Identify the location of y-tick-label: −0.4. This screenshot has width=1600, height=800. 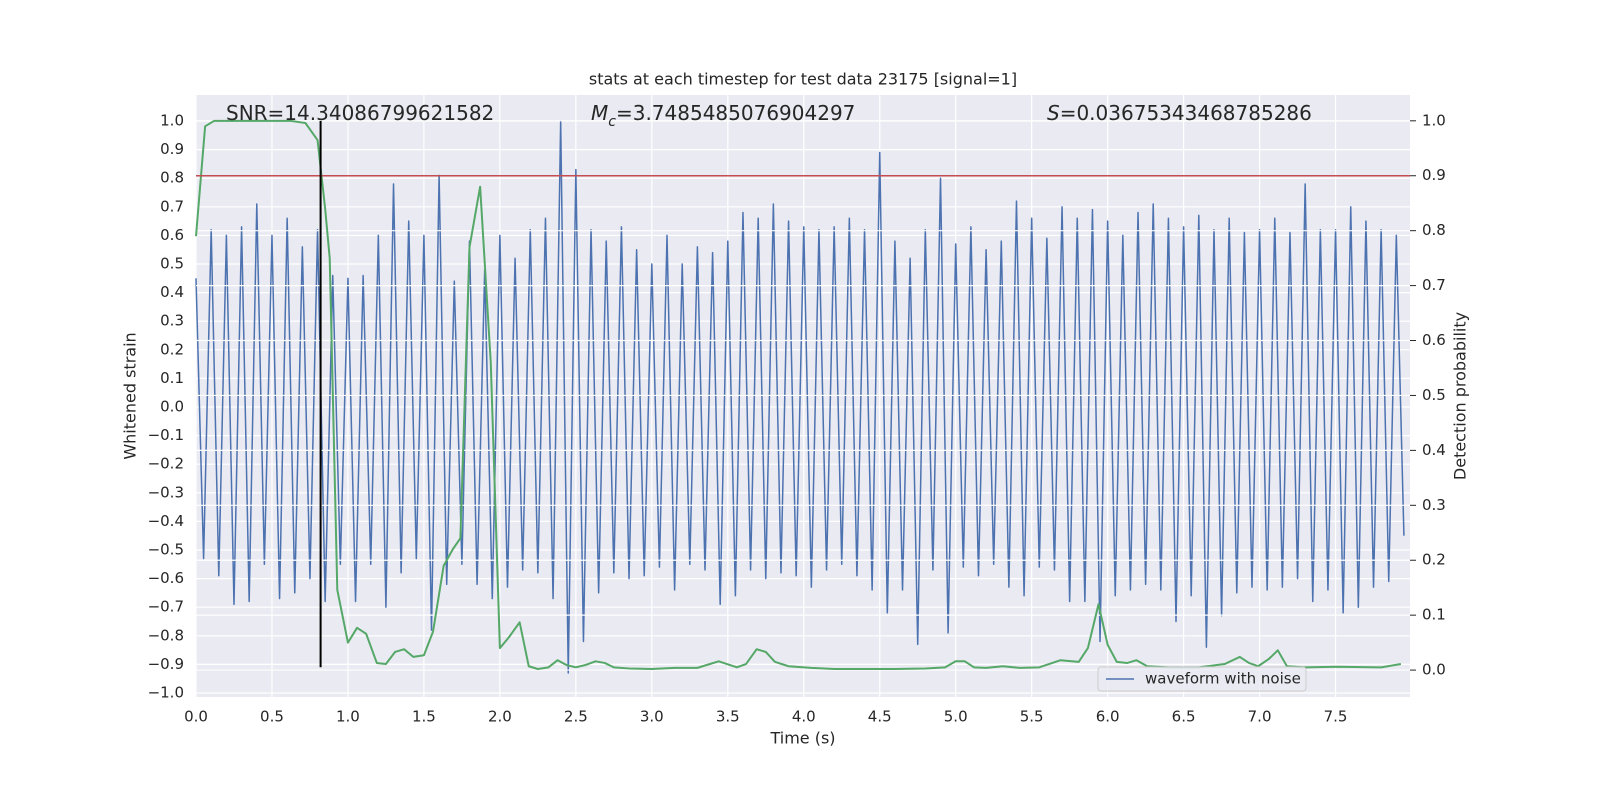
(166, 521).